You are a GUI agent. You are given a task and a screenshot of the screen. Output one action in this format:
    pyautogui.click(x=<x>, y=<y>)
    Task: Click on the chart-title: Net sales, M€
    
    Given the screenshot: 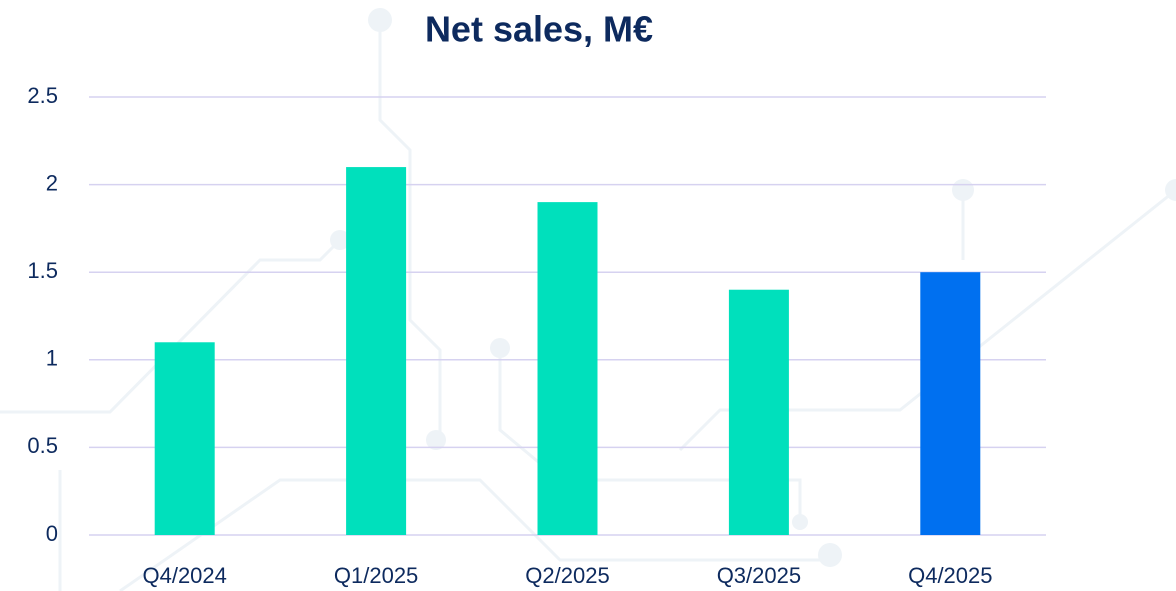 What is the action you would take?
    pyautogui.click(x=539, y=29)
    